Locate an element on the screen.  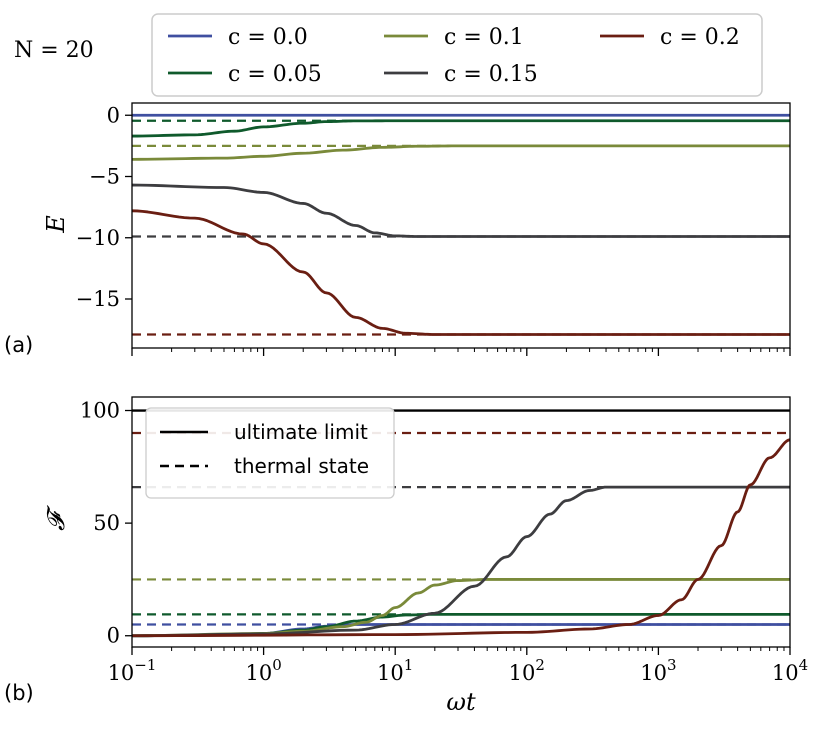
xtick-label: 10¹ is located at coordinates (395, 670).